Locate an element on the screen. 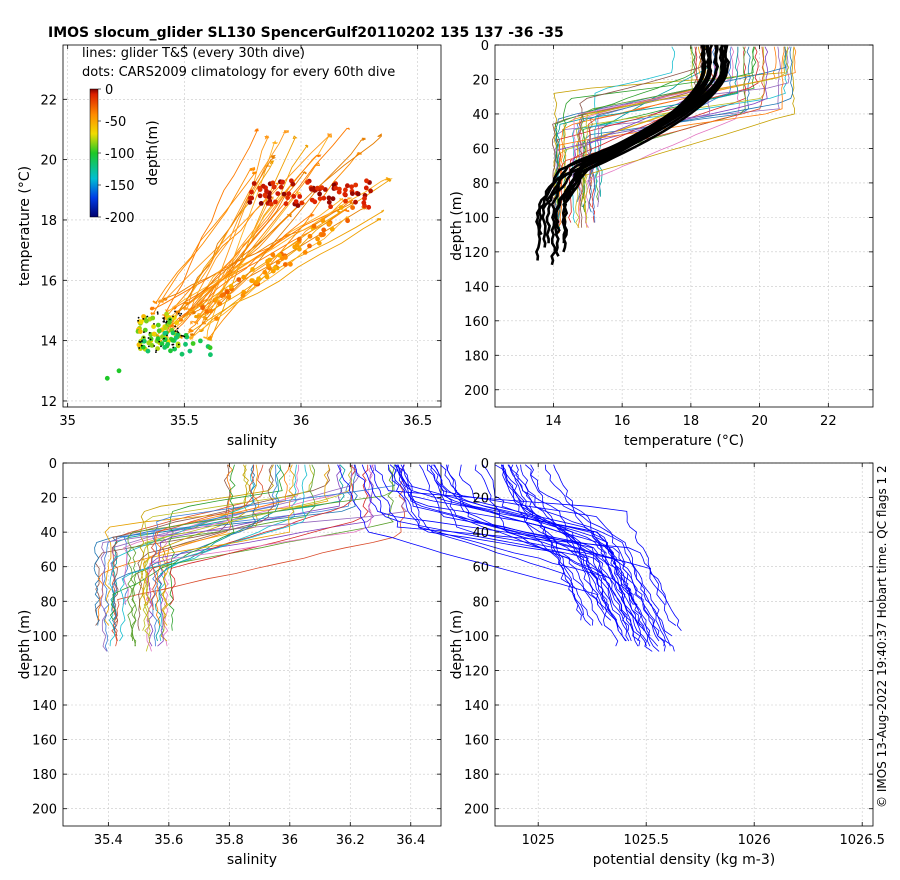  y-tick-label: 0 is located at coordinates (53, 464).